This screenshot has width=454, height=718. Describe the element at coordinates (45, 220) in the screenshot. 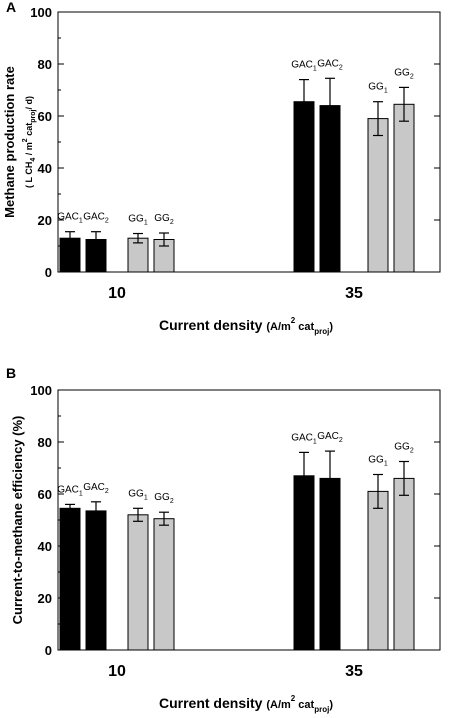

I see `y-tick-label: 20` at that location.